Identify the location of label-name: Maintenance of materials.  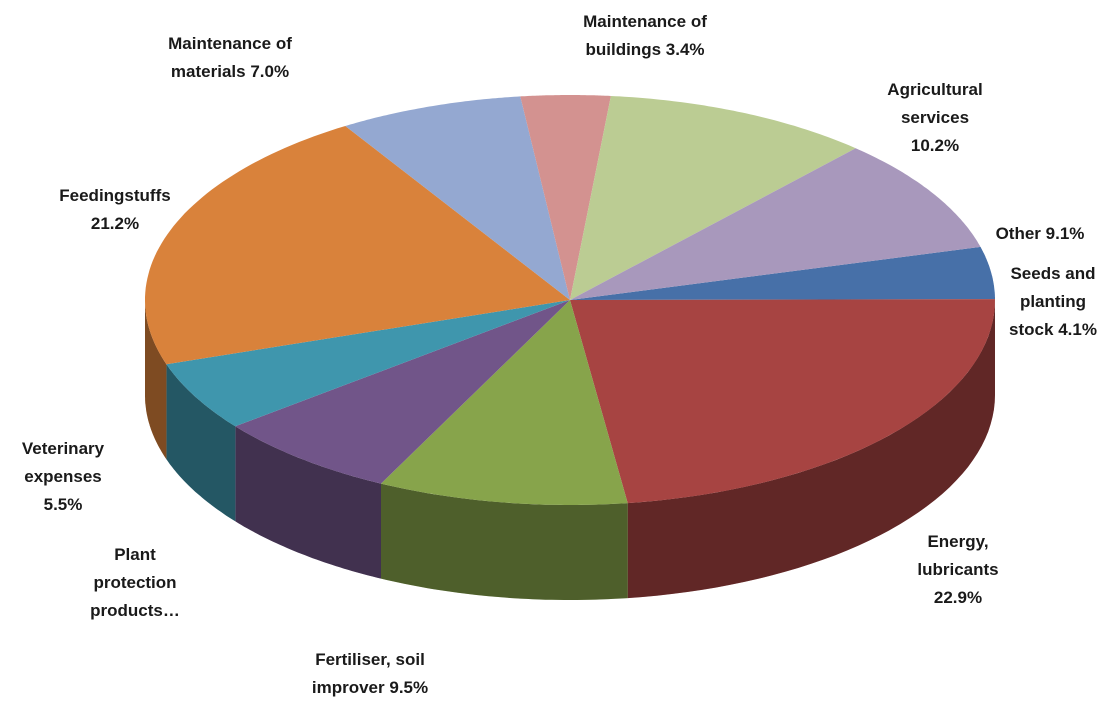
(230, 57).